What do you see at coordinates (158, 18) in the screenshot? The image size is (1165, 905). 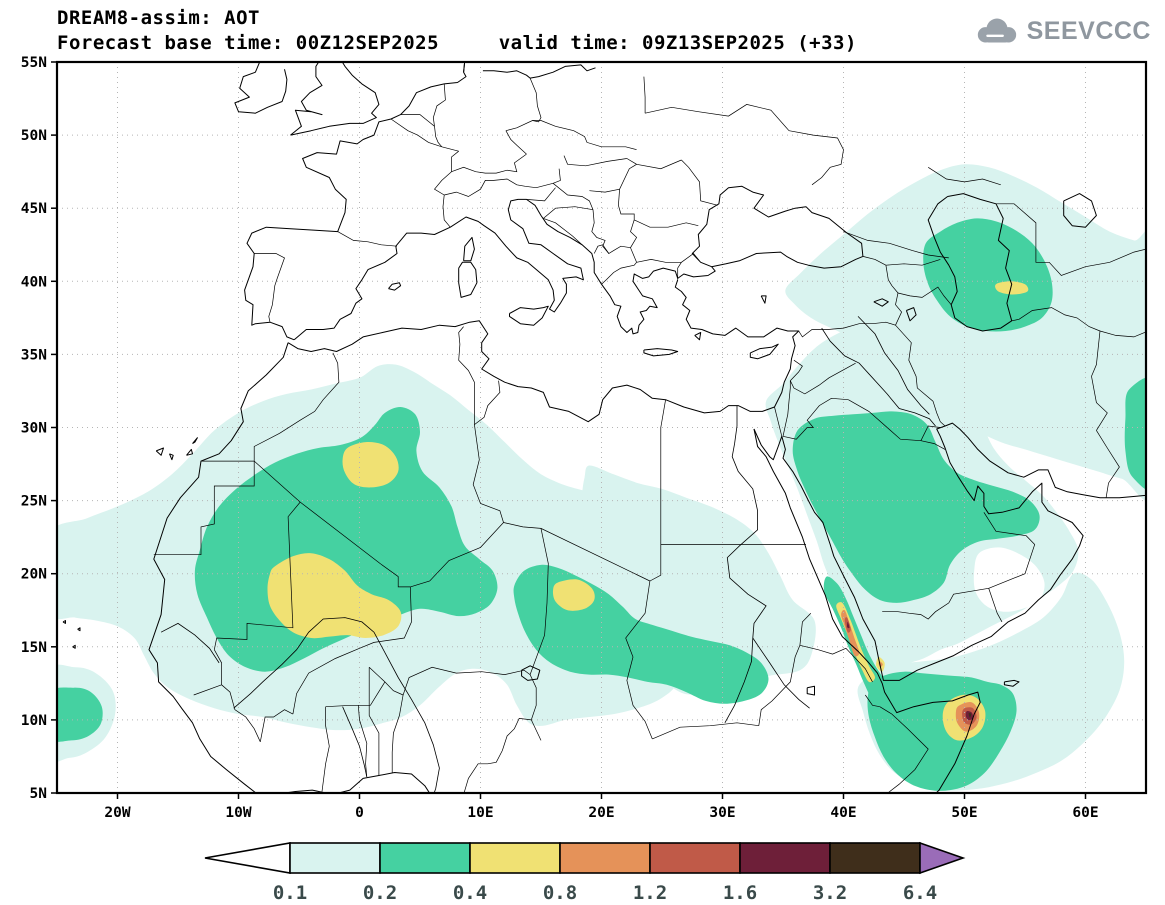 I see `plot-title: DREAM8-assim: AOT` at bounding box center [158, 18].